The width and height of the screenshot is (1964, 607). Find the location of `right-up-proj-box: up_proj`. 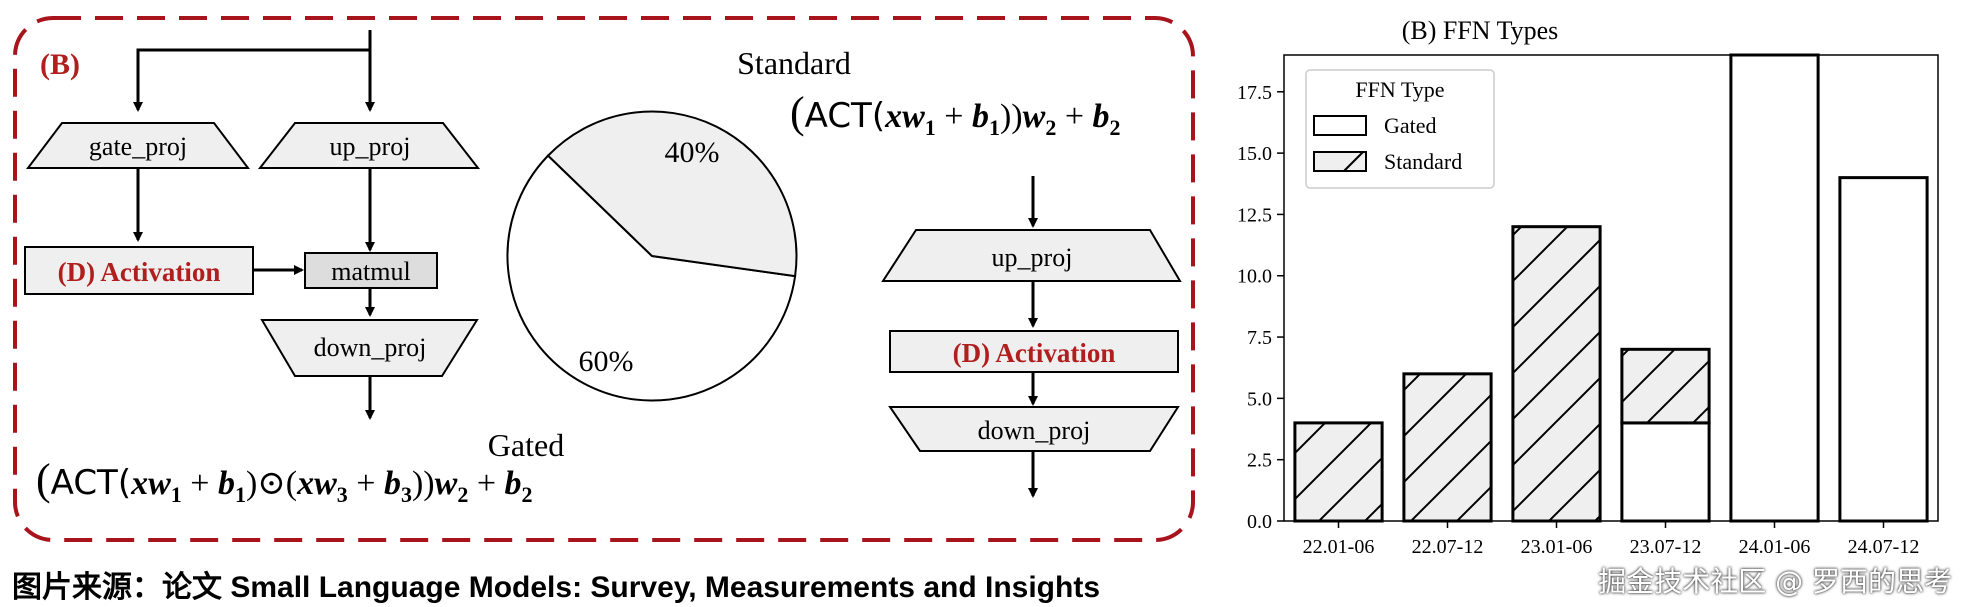

right-up-proj-box: up_proj is located at coordinates (1031, 255).